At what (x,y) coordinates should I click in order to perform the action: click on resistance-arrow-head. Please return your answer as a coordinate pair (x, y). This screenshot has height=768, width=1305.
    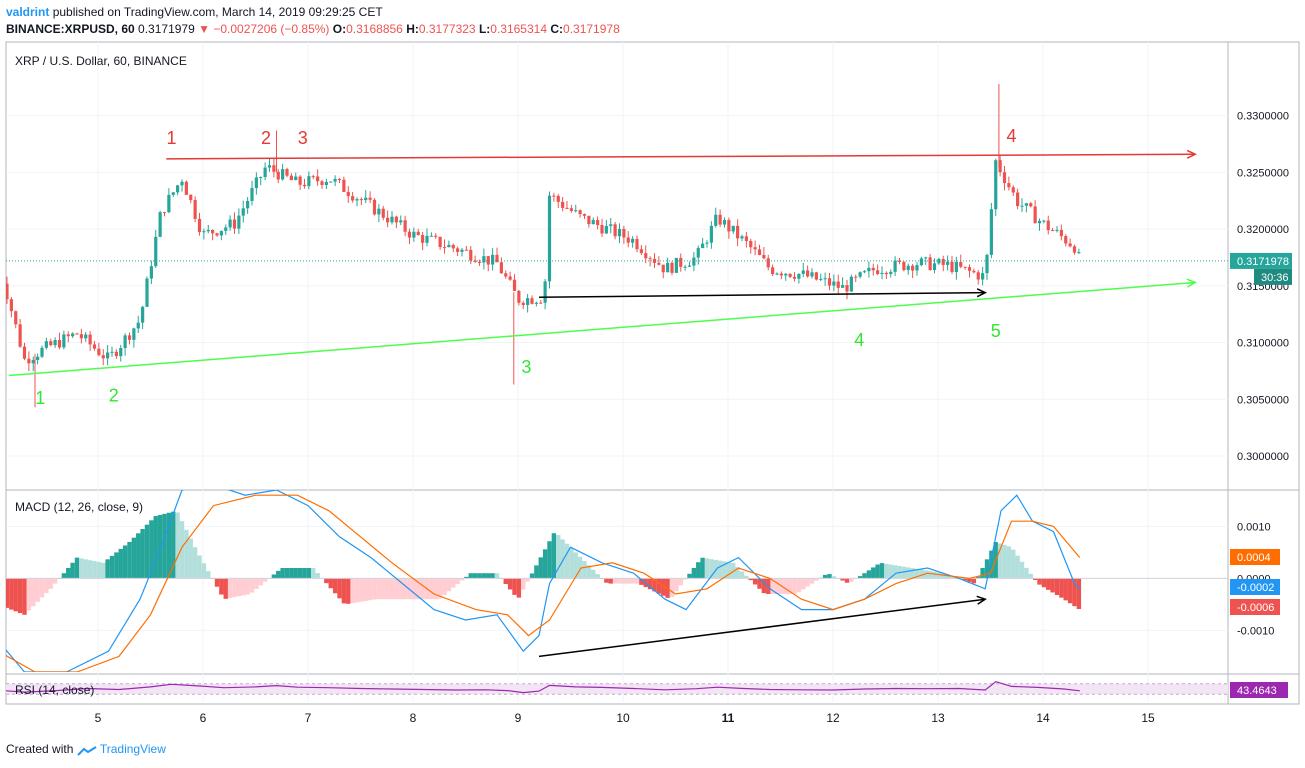
    Looking at the image, I should click on (1191, 154).